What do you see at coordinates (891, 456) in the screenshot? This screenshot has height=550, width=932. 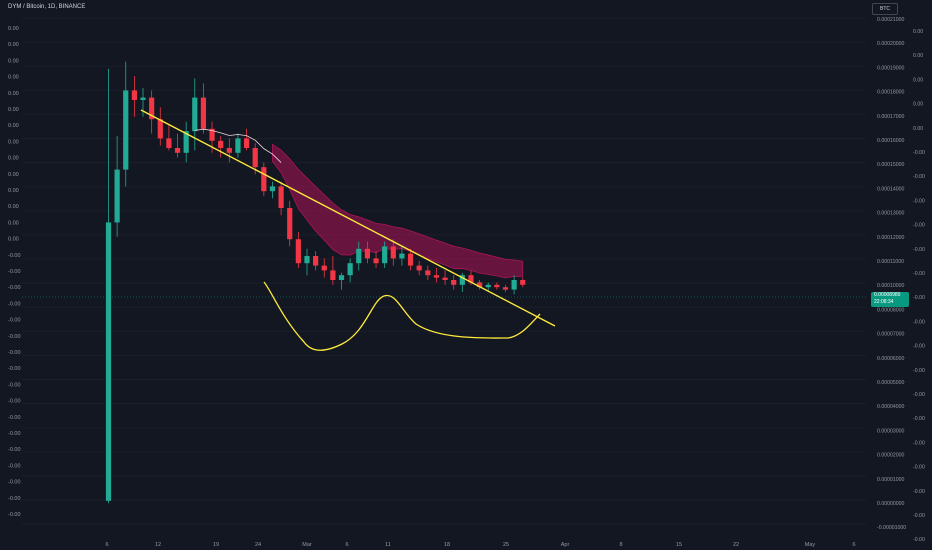 I see `right-tick-label: 0.00002000` at bounding box center [891, 456].